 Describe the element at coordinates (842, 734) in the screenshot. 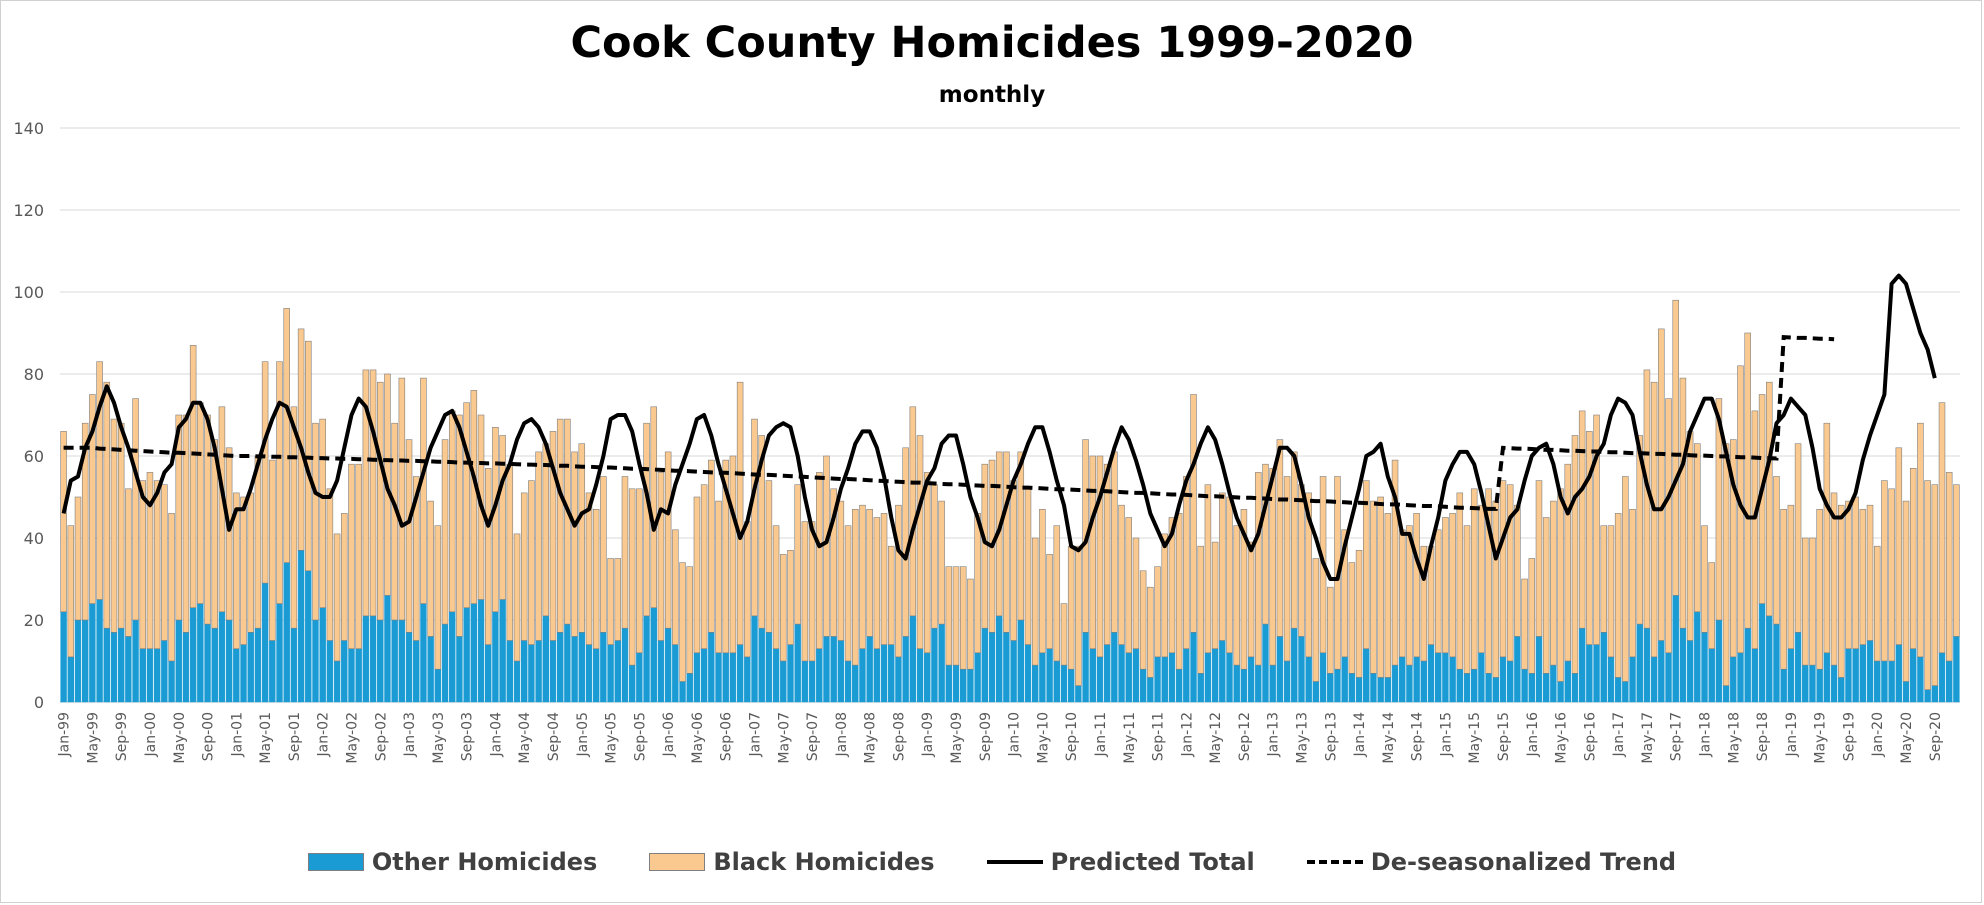

I see `x-tick-label: Jan-08` at that location.